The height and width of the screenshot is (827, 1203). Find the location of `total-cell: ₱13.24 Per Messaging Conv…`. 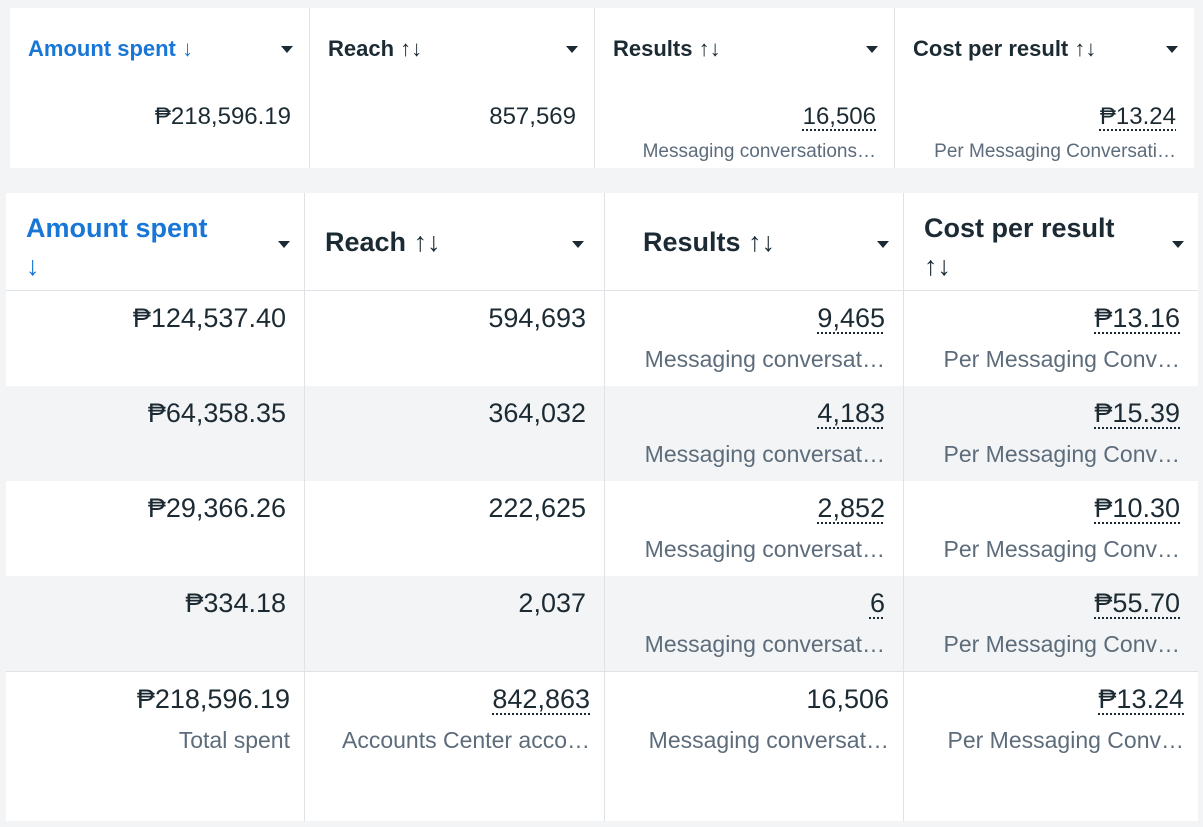

total-cell: ₱13.24 Per Messaging Conv… is located at coordinates (1051, 718).